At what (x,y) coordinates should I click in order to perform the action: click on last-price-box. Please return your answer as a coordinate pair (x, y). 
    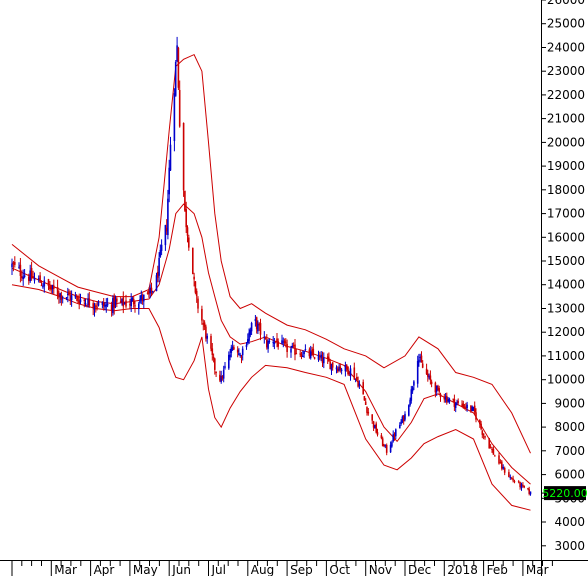
    Looking at the image, I should click on (565, 493).